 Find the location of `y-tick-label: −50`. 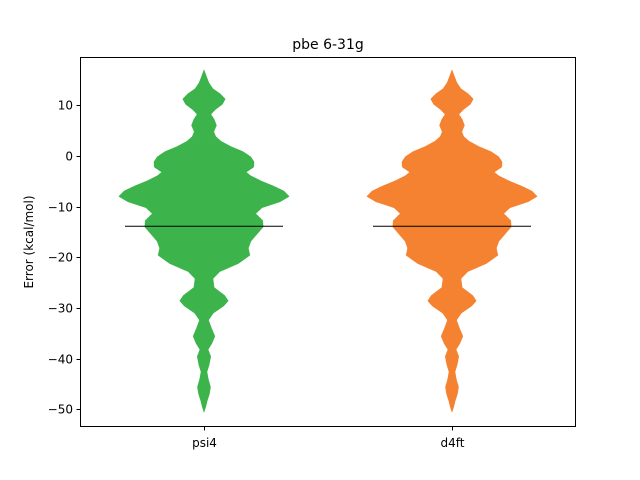

y-tick-label: −50 is located at coordinates (60, 410).